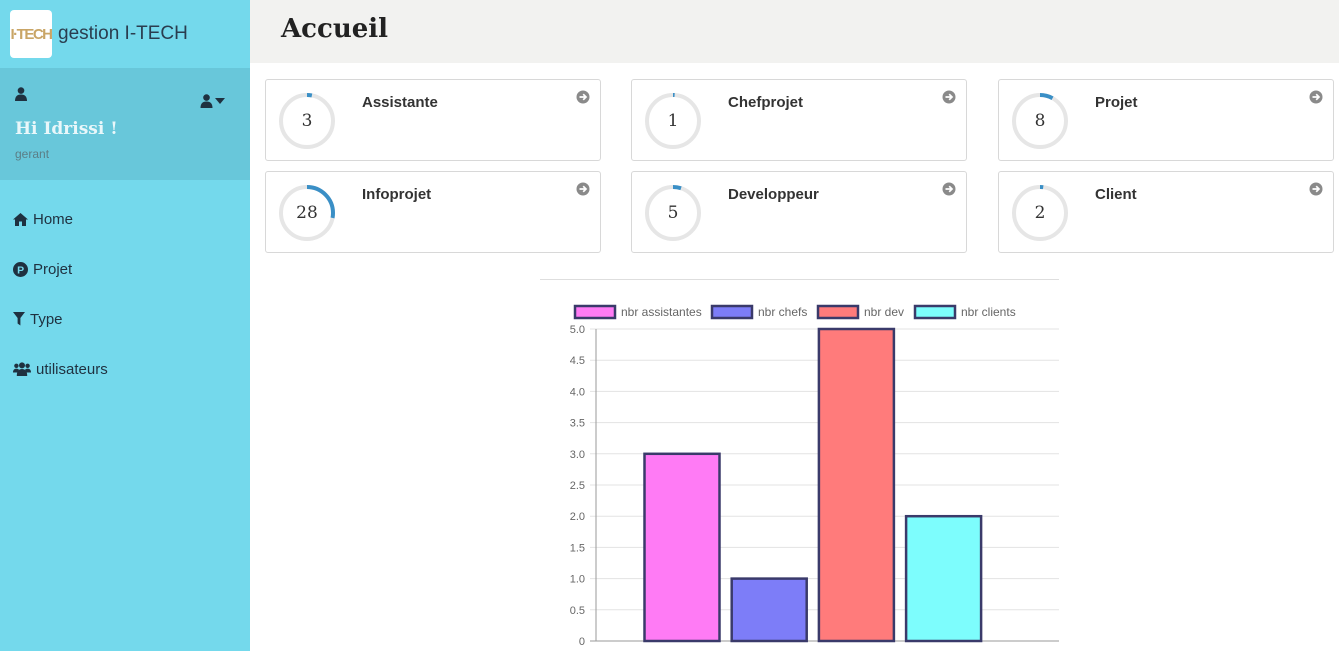 The width and height of the screenshot is (1339, 651). Describe the element at coordinates (46, 319) in the screenshot. I see `sidebar-item-label: Type` at that location.